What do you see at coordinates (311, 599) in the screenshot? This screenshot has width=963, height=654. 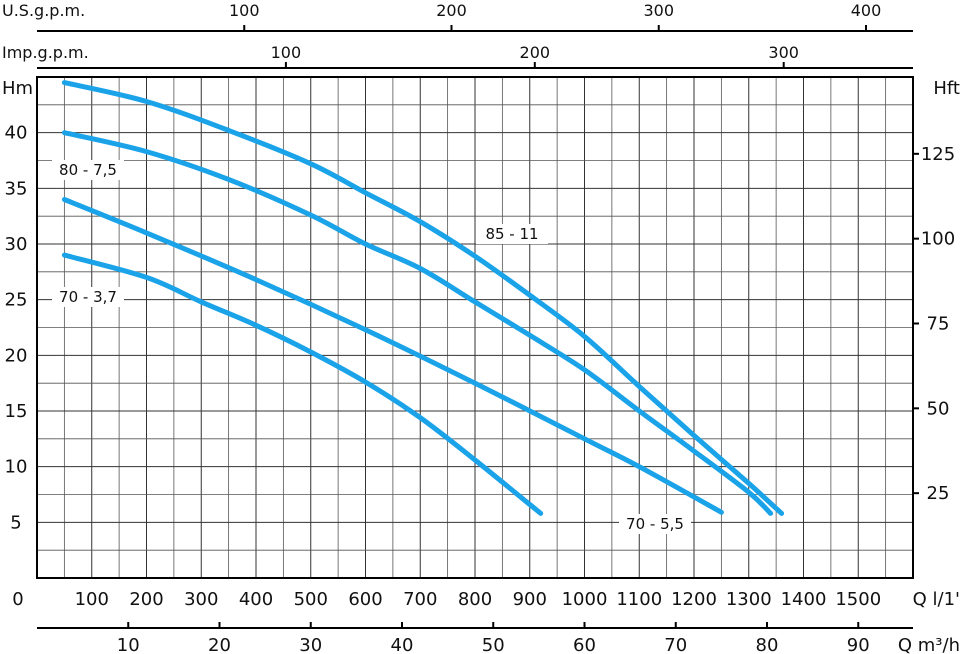 I see `lmin-tick-label: 500` at bounding box center [311, 599].